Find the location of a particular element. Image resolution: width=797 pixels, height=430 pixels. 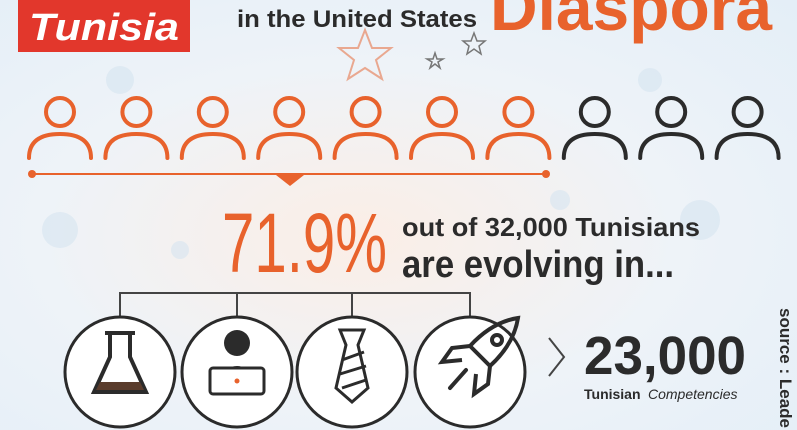

range-pointer is located at coordinates (290, 180).